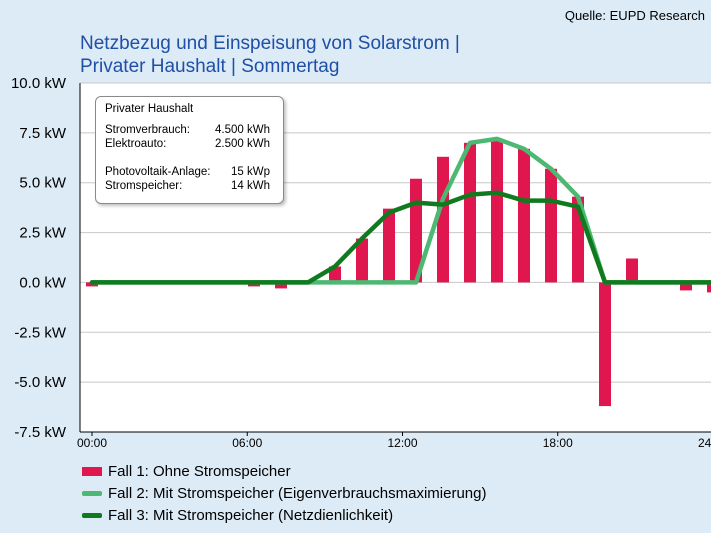 The image size is (711, 533). What do you see at coordinates (704, 443) in the screenshot?
I see `x-tick-label: 24:00` at bounding box center [704, 443].